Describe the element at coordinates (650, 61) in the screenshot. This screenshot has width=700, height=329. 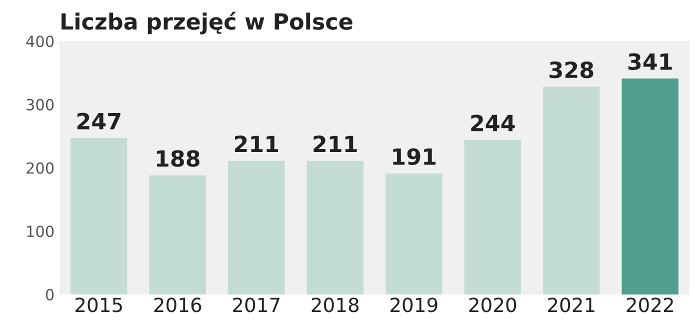
I see `data-label: 341` at that location.